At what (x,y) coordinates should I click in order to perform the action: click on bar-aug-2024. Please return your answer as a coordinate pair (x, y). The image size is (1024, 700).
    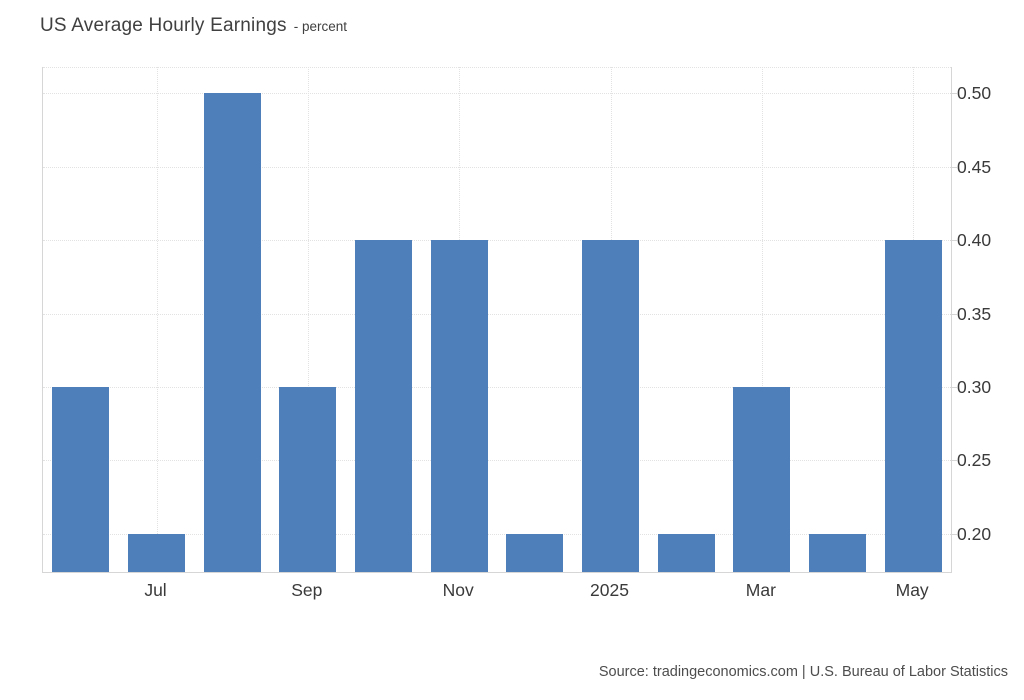
    Looking at the image, I should click on (232, 332).